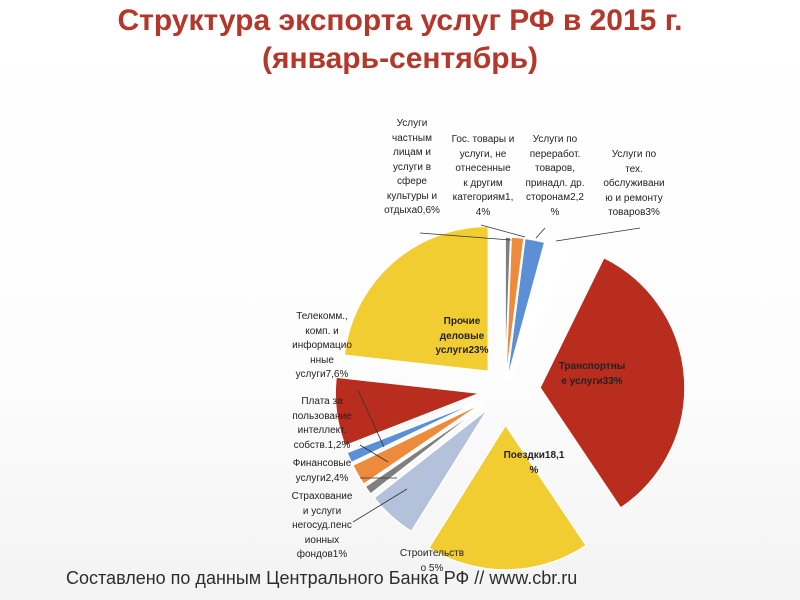 This screenshot has width=800, height=600. I want to click on leader-proc, so click(540, 233).